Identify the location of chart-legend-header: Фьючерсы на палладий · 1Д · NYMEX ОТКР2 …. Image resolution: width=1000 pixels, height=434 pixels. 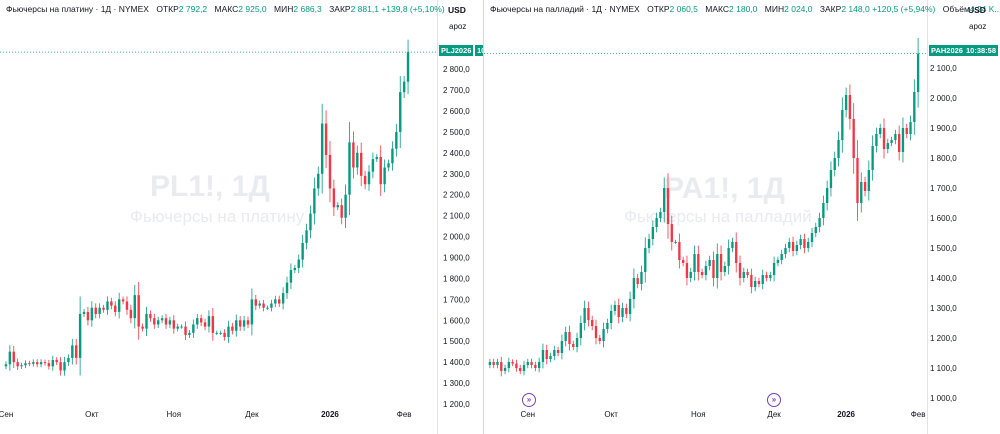
(745, 9).